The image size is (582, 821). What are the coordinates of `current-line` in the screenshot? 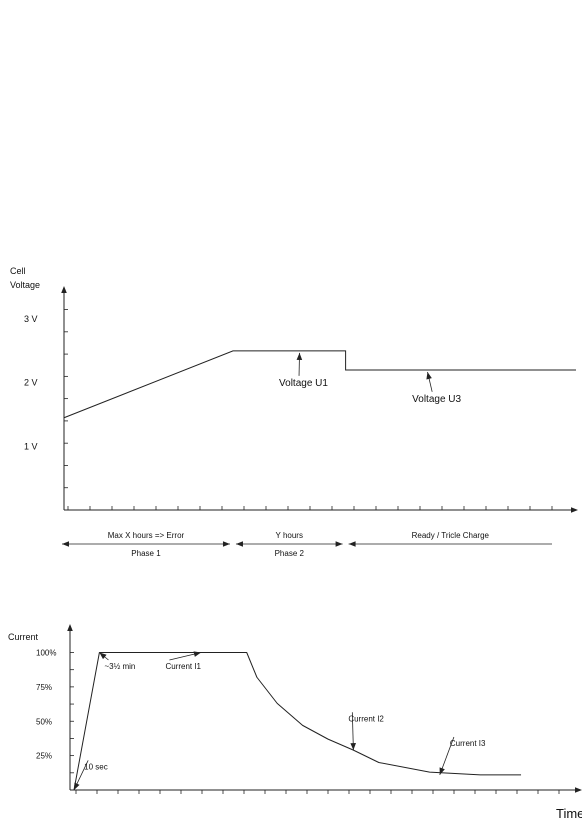 It's located at (297, 722).